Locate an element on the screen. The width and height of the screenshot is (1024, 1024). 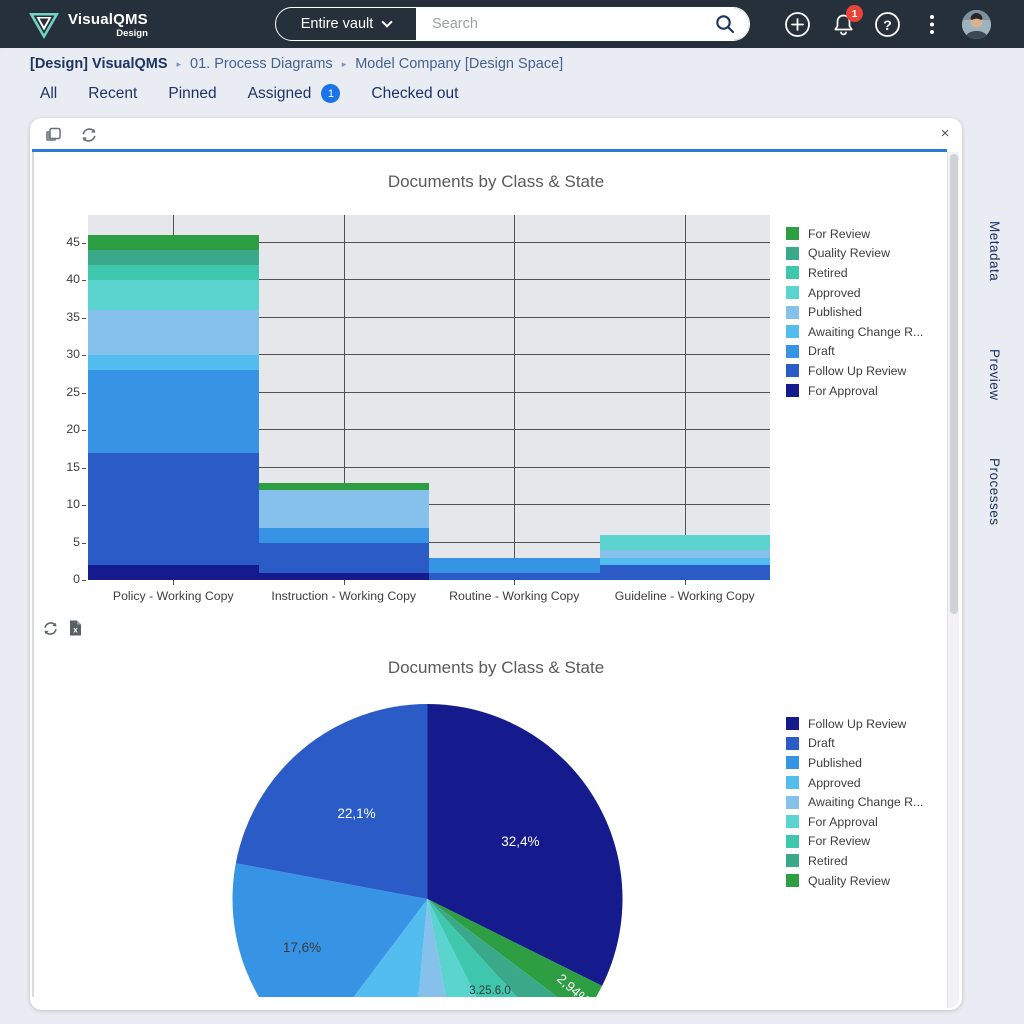
pie-slice-for-review is located at coordinates (493, 948).